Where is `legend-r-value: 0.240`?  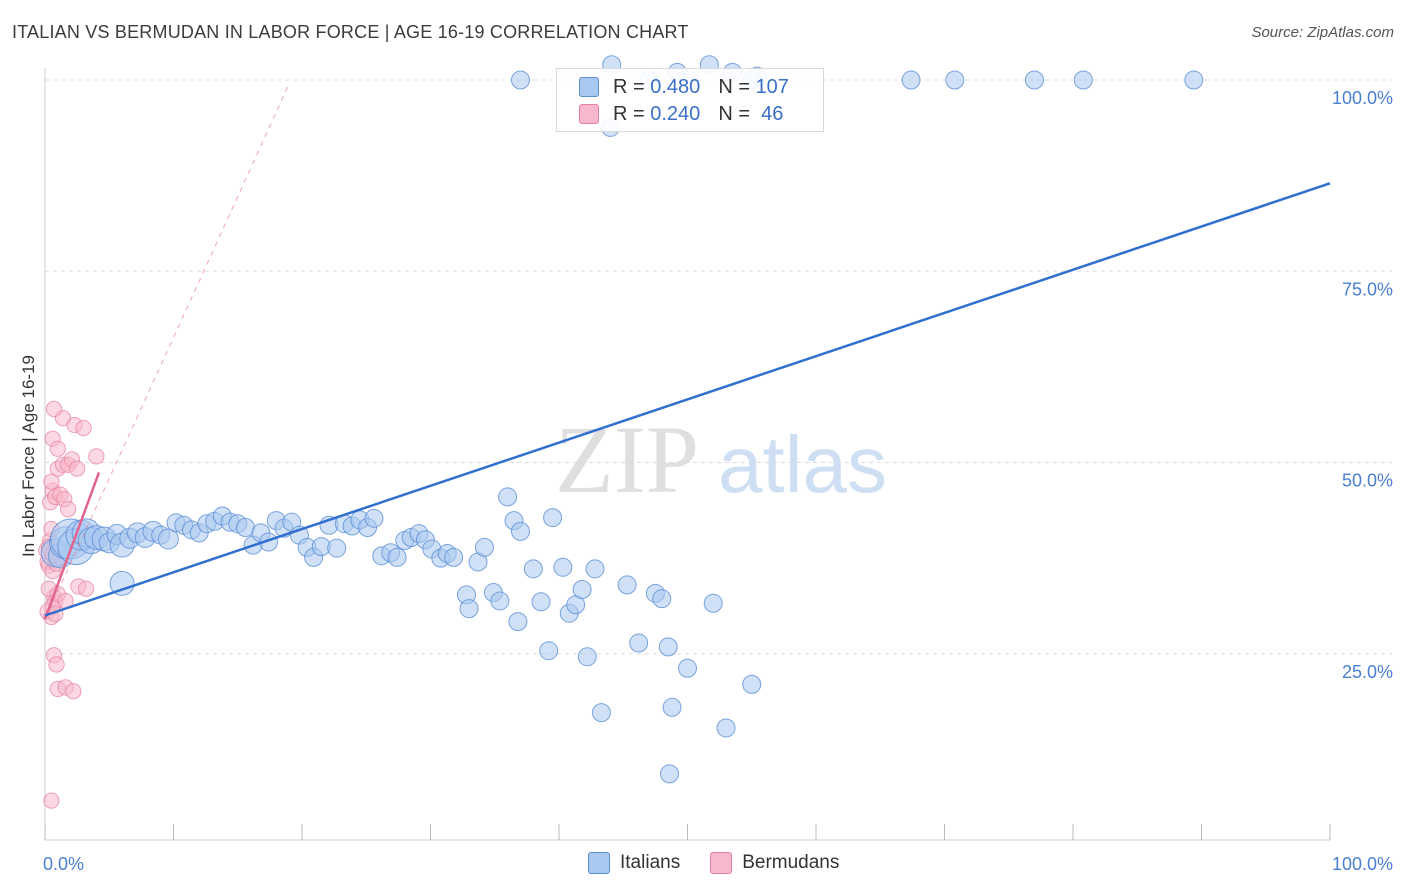
legend-r-value: 0.240 is located at coordinates (675, 113).